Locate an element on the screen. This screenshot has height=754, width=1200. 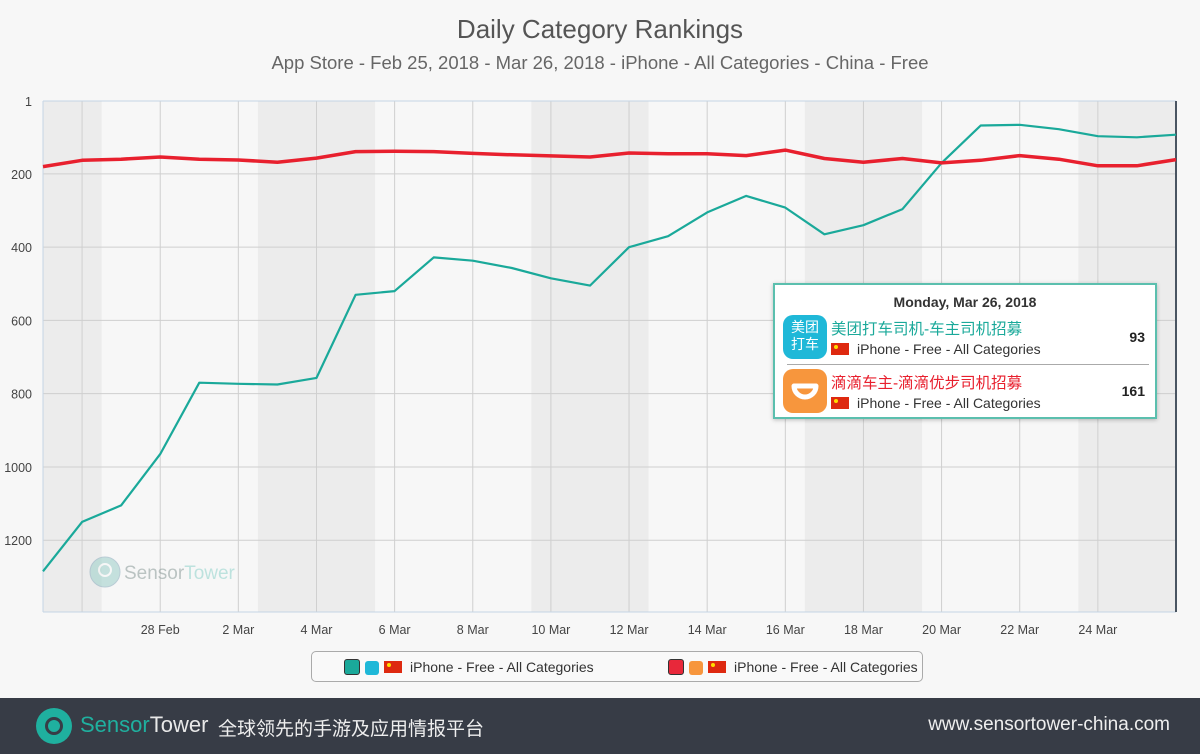
footer-url: www.sensortower-china.com is located at coordinates (1049, 724).